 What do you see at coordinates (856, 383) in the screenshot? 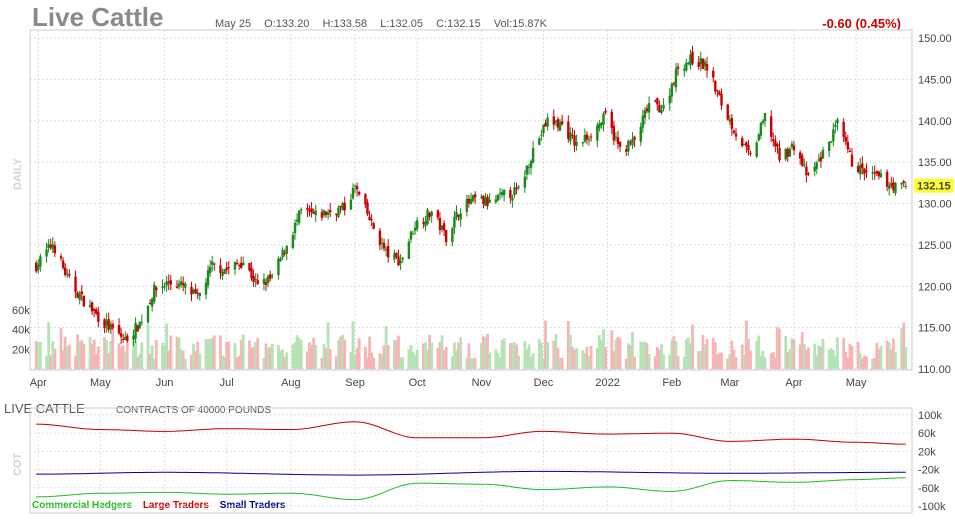
I see `time-axis-tick-label: May` at bounding box center [856, 383].